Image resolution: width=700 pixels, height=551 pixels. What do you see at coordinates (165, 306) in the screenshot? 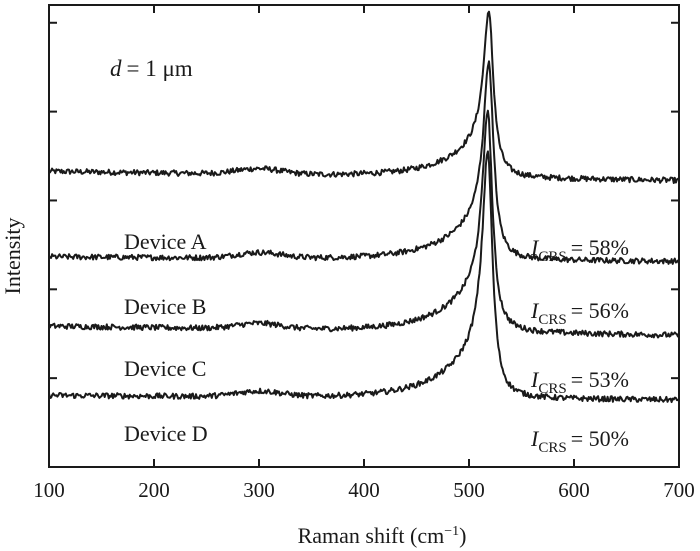
I see `series-label: Device B` at bounding box center [165, 306].